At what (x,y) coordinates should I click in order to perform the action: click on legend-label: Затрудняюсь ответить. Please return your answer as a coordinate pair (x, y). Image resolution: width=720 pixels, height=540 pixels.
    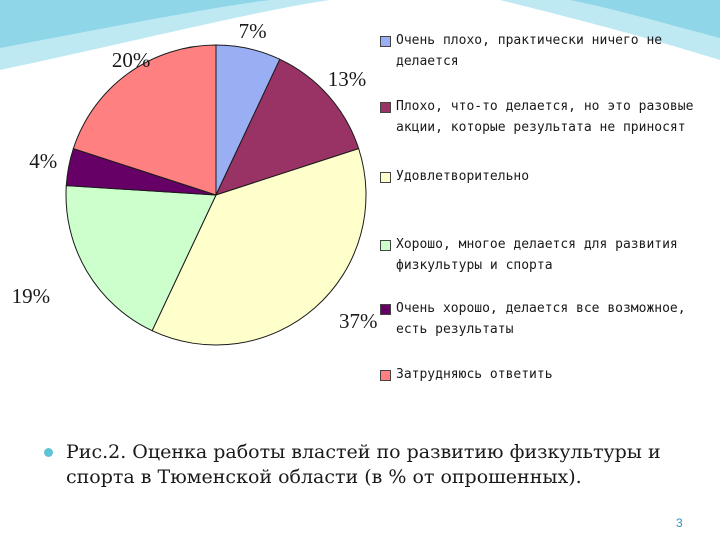
    Looking at the image, I should click on (474, 374).